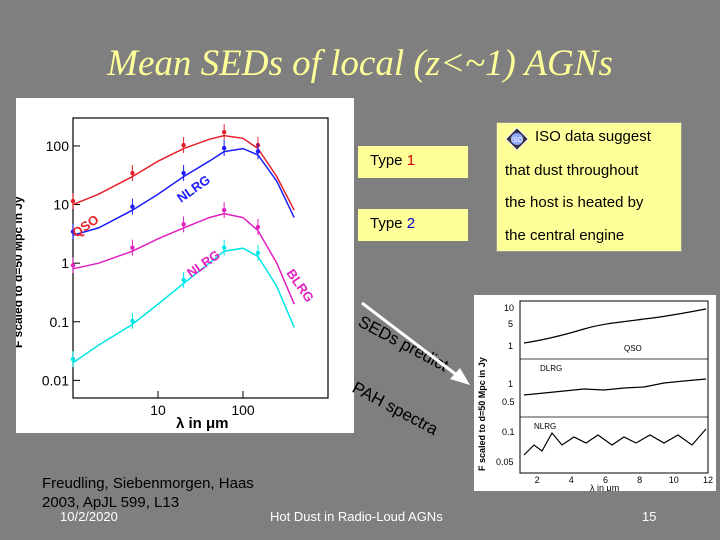 The height and width of the screenshot is (540, 720). I want to click on arrow-line, so click(410, 339).